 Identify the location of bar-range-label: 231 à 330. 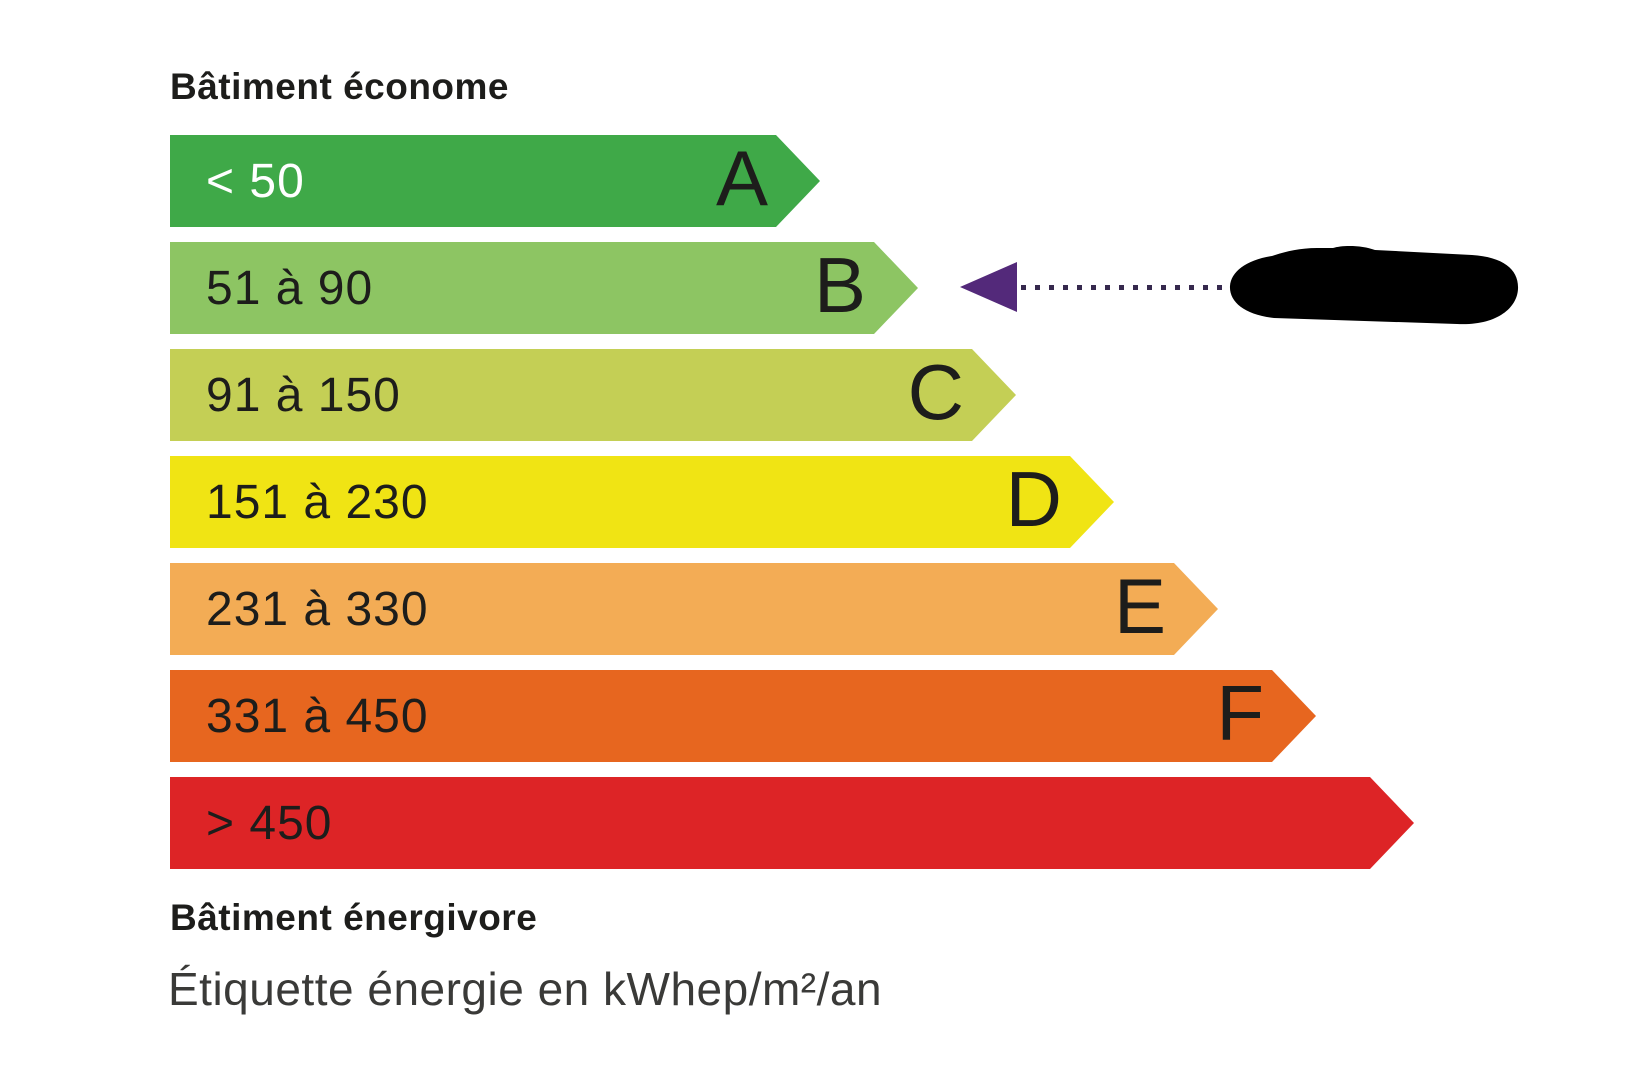
(317, 609).